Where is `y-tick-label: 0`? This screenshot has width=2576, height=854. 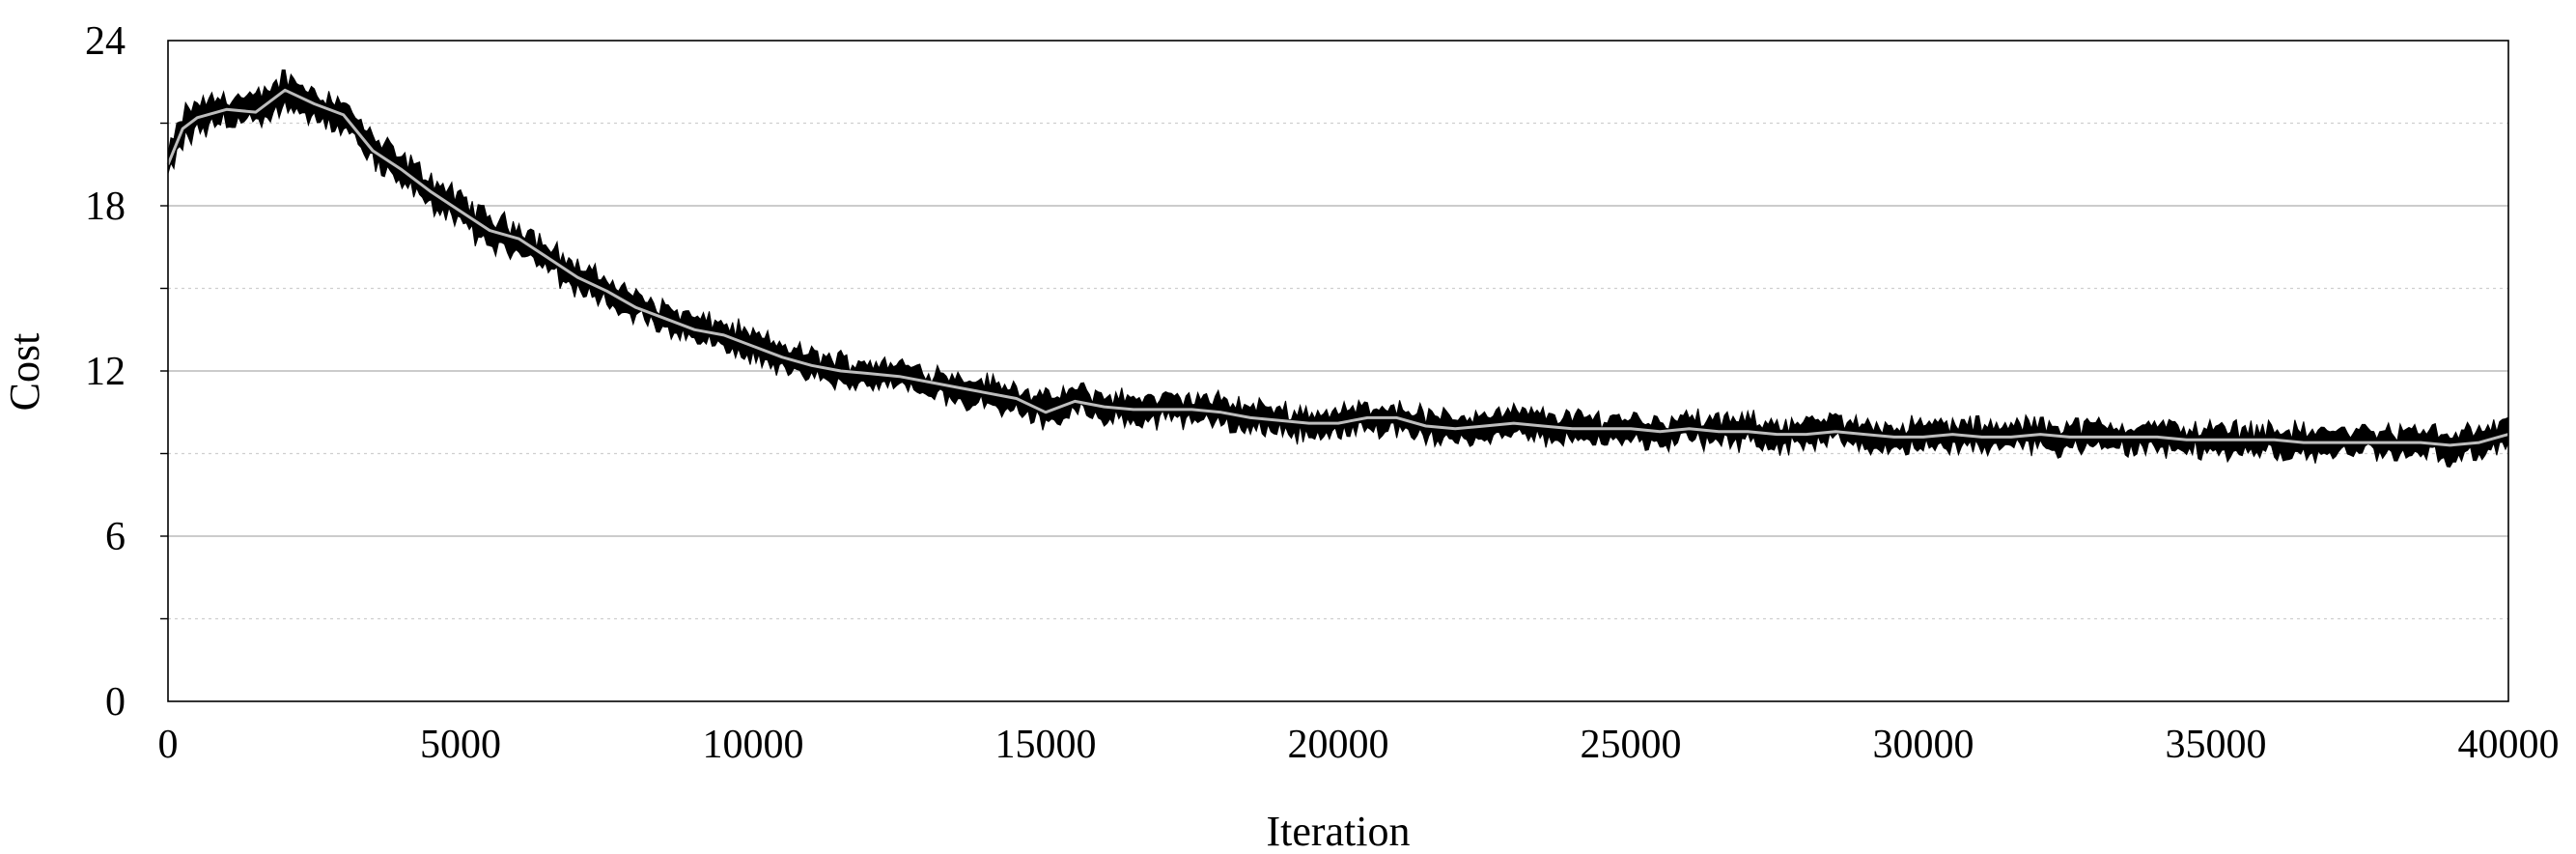 y-tick-label: 0 is located at coordinates (116, 702).